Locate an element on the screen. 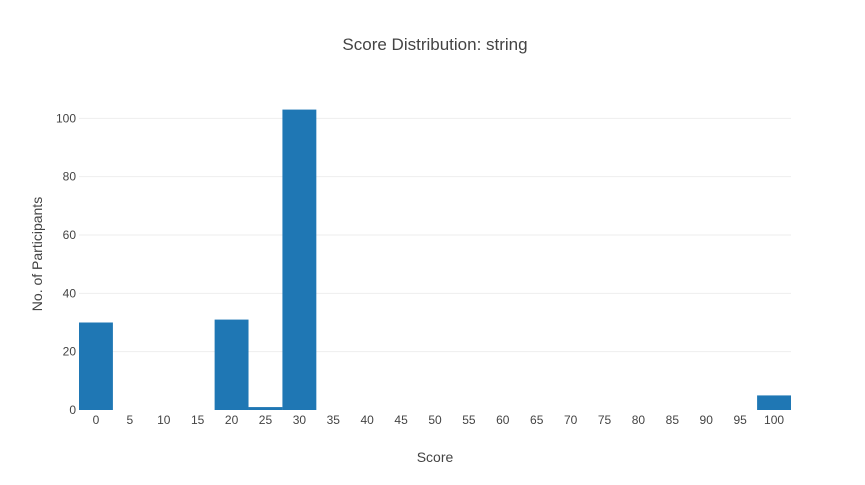  x-tick-label: 0 is located at coordinates (96, 420).